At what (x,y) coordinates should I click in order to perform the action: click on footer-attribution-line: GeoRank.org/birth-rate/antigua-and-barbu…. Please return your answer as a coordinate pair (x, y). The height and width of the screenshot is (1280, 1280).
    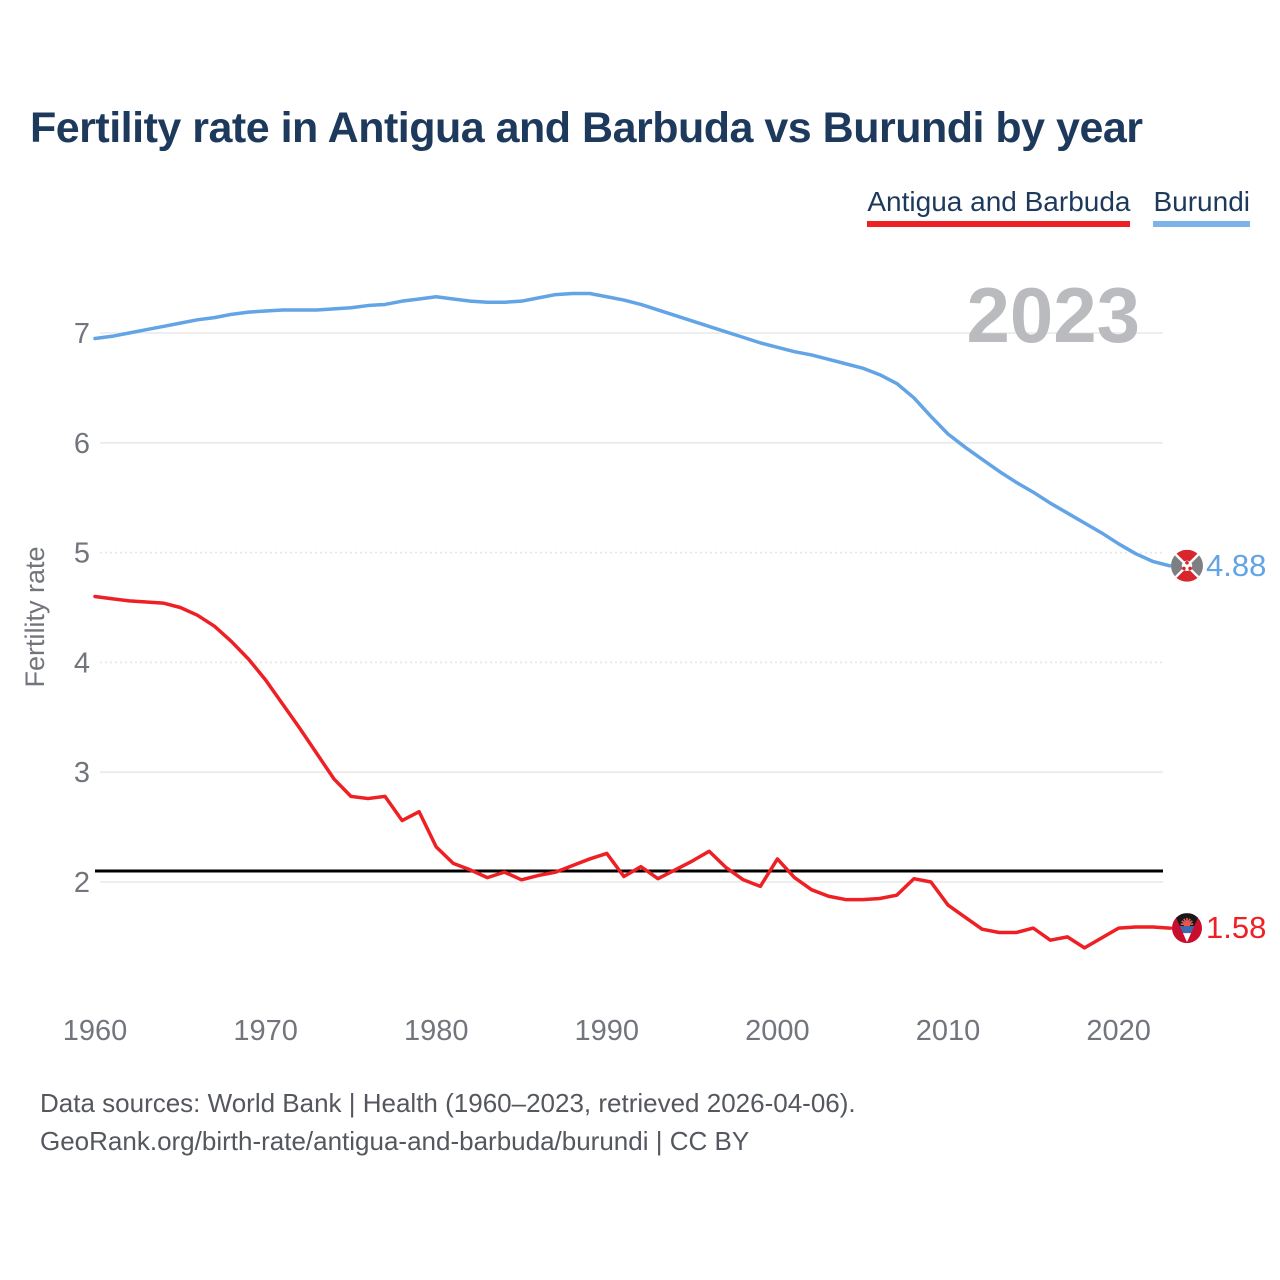
    Looking at the image, I should click on (395, 1141).